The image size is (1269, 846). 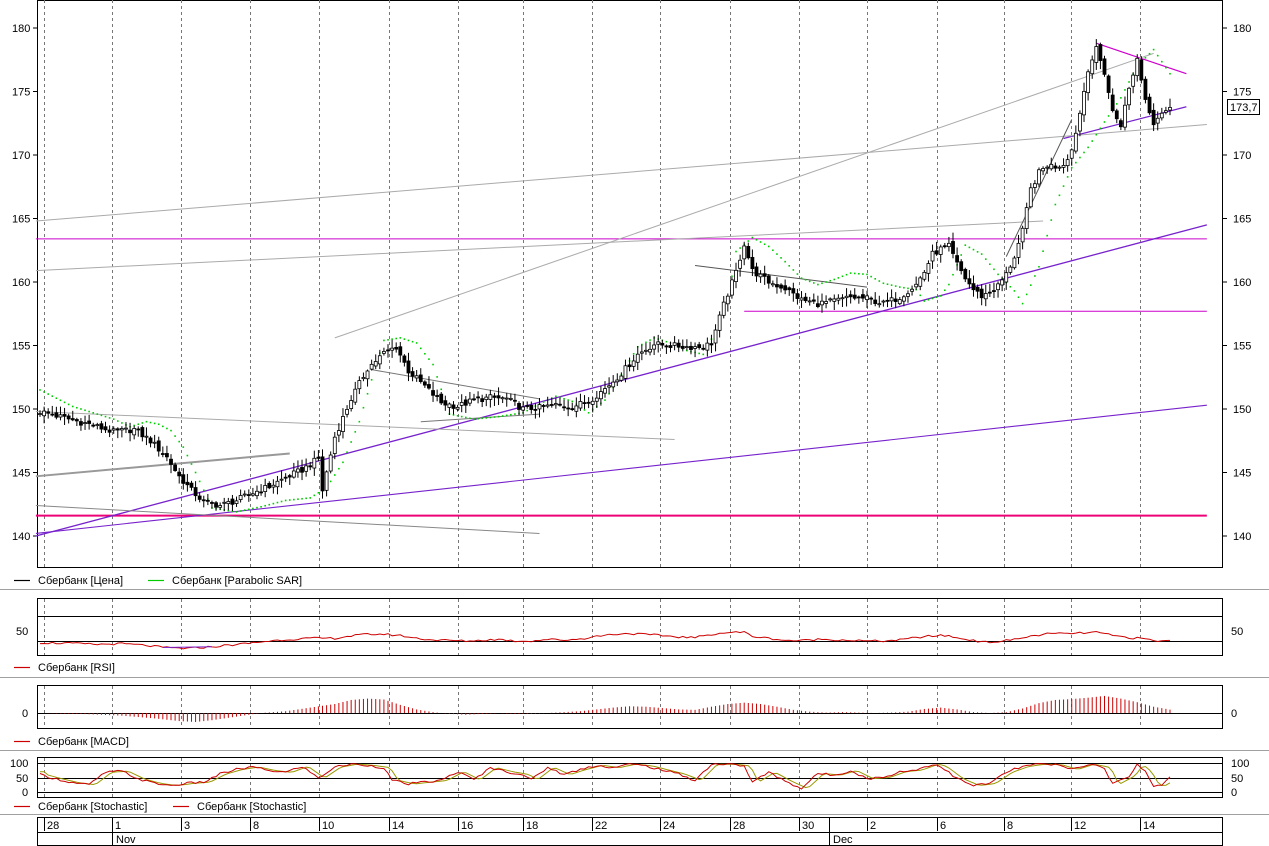 I want to click on tick-label-right-160: 160, so click(x=1242, y=283).